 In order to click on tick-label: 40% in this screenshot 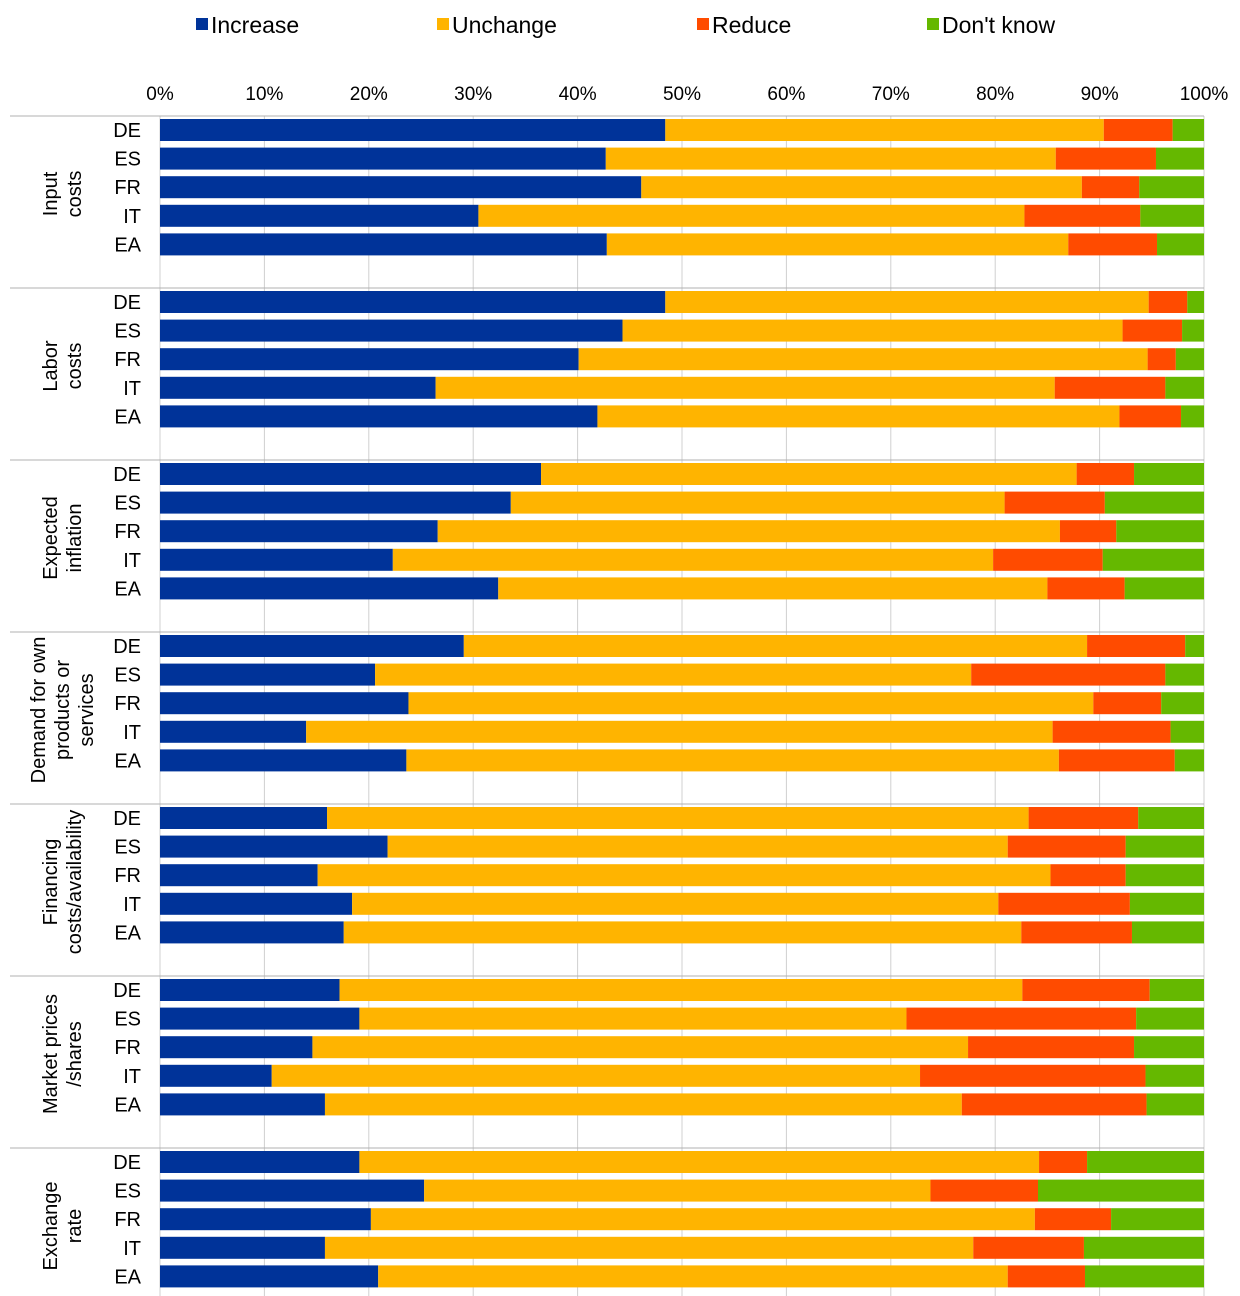, I will do `click(578, 94)`.